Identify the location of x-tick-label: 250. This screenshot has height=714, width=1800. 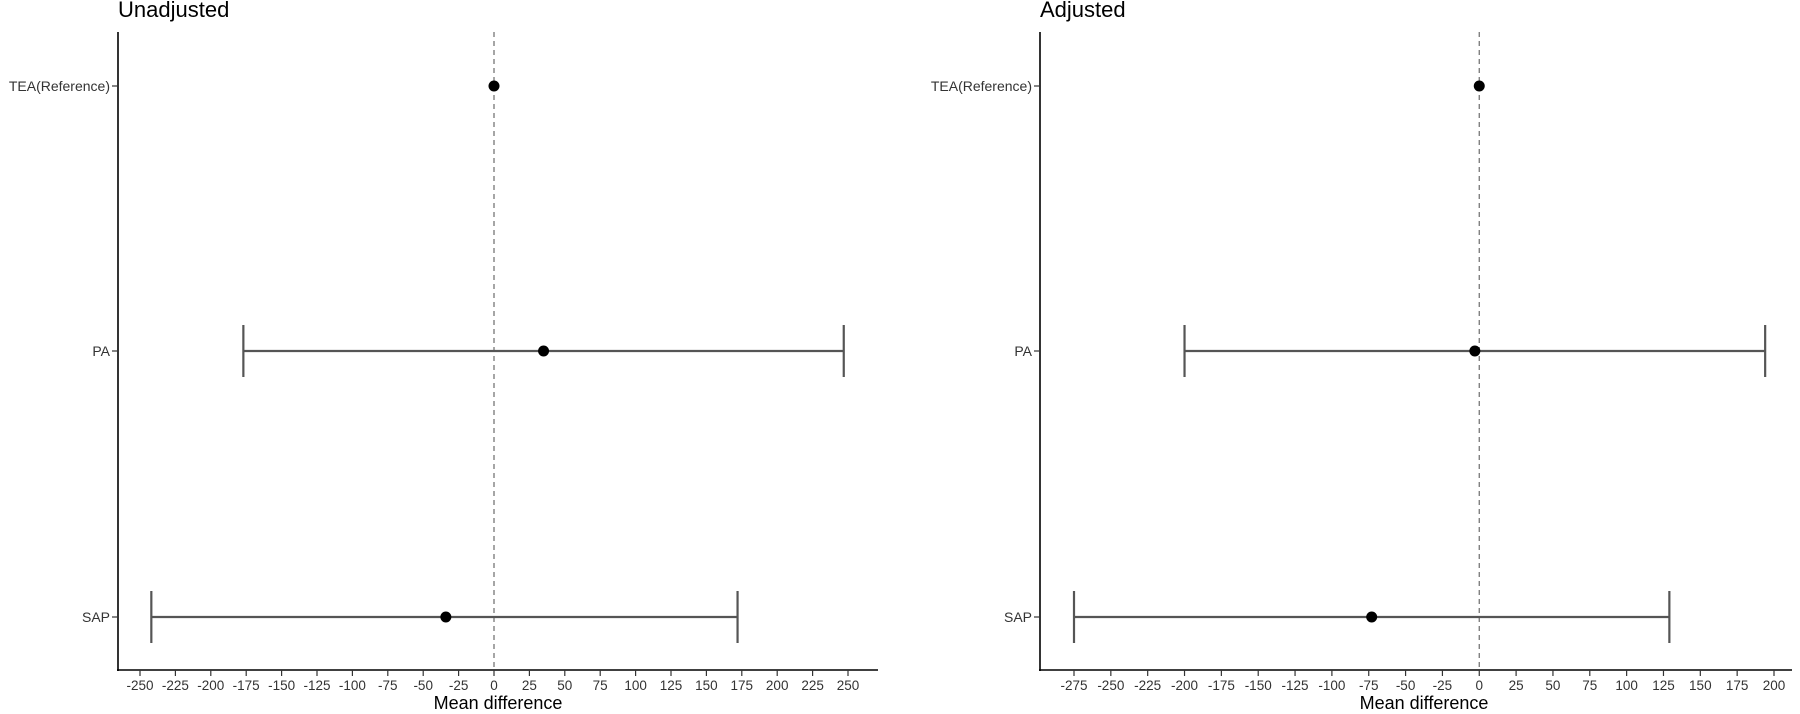
(848, 685).